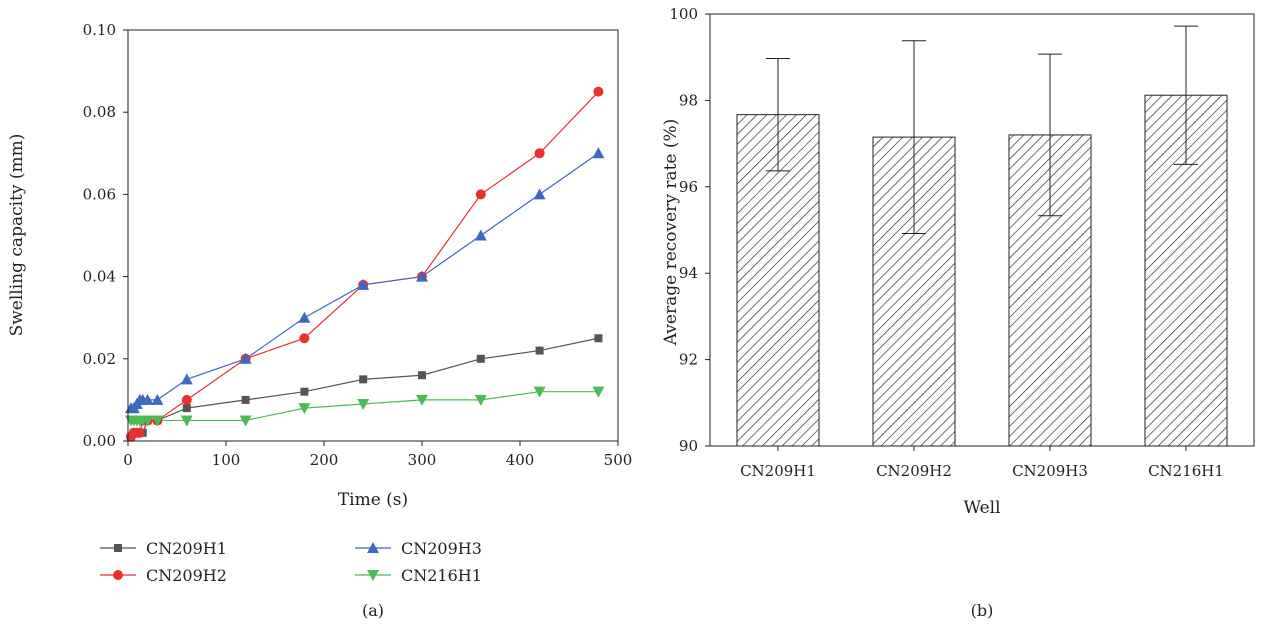 This screenshot has width=1282, height=631. I want to click on x-tick-label: 100, so click(226, 460).